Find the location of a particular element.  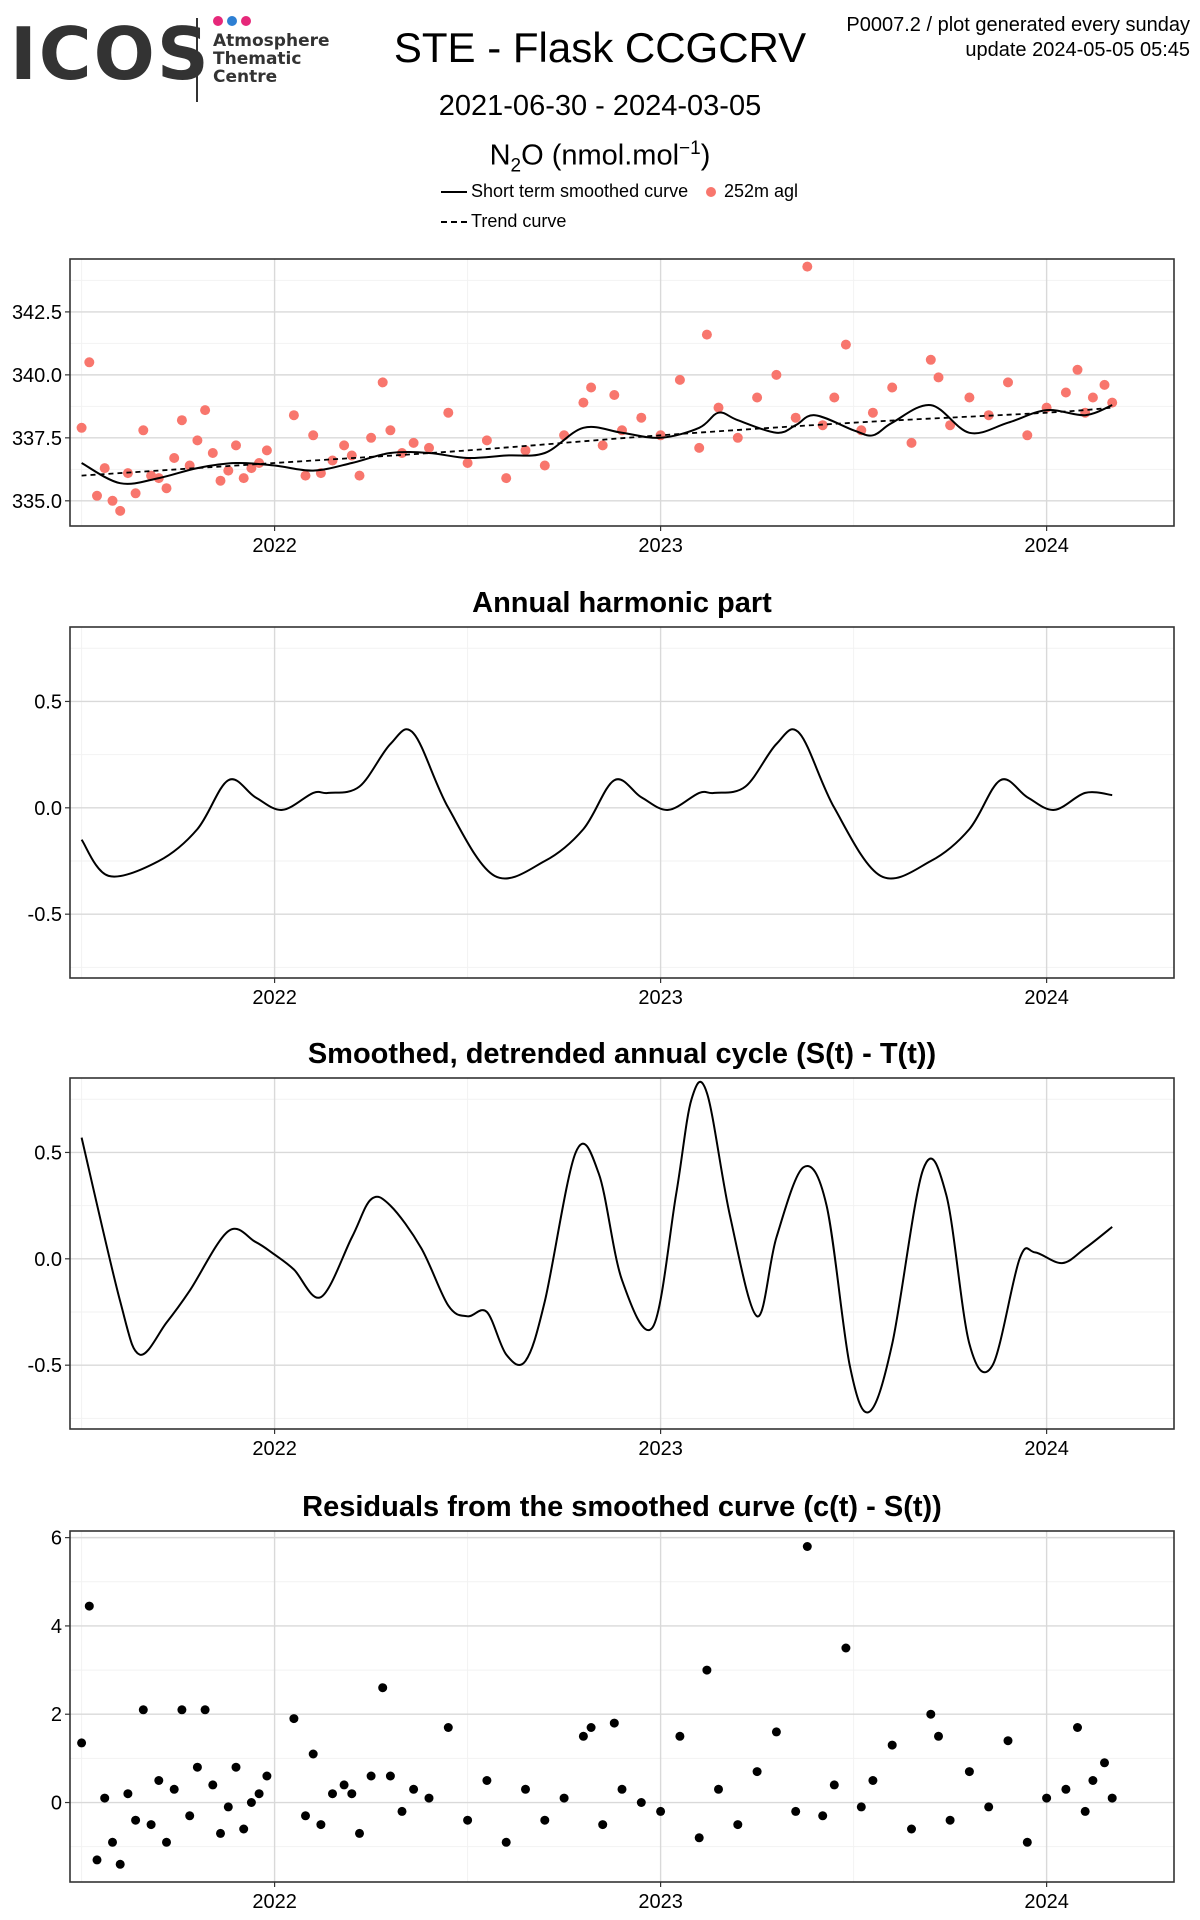

legend-dashed-line-icon is located at coordinates (454, 221).